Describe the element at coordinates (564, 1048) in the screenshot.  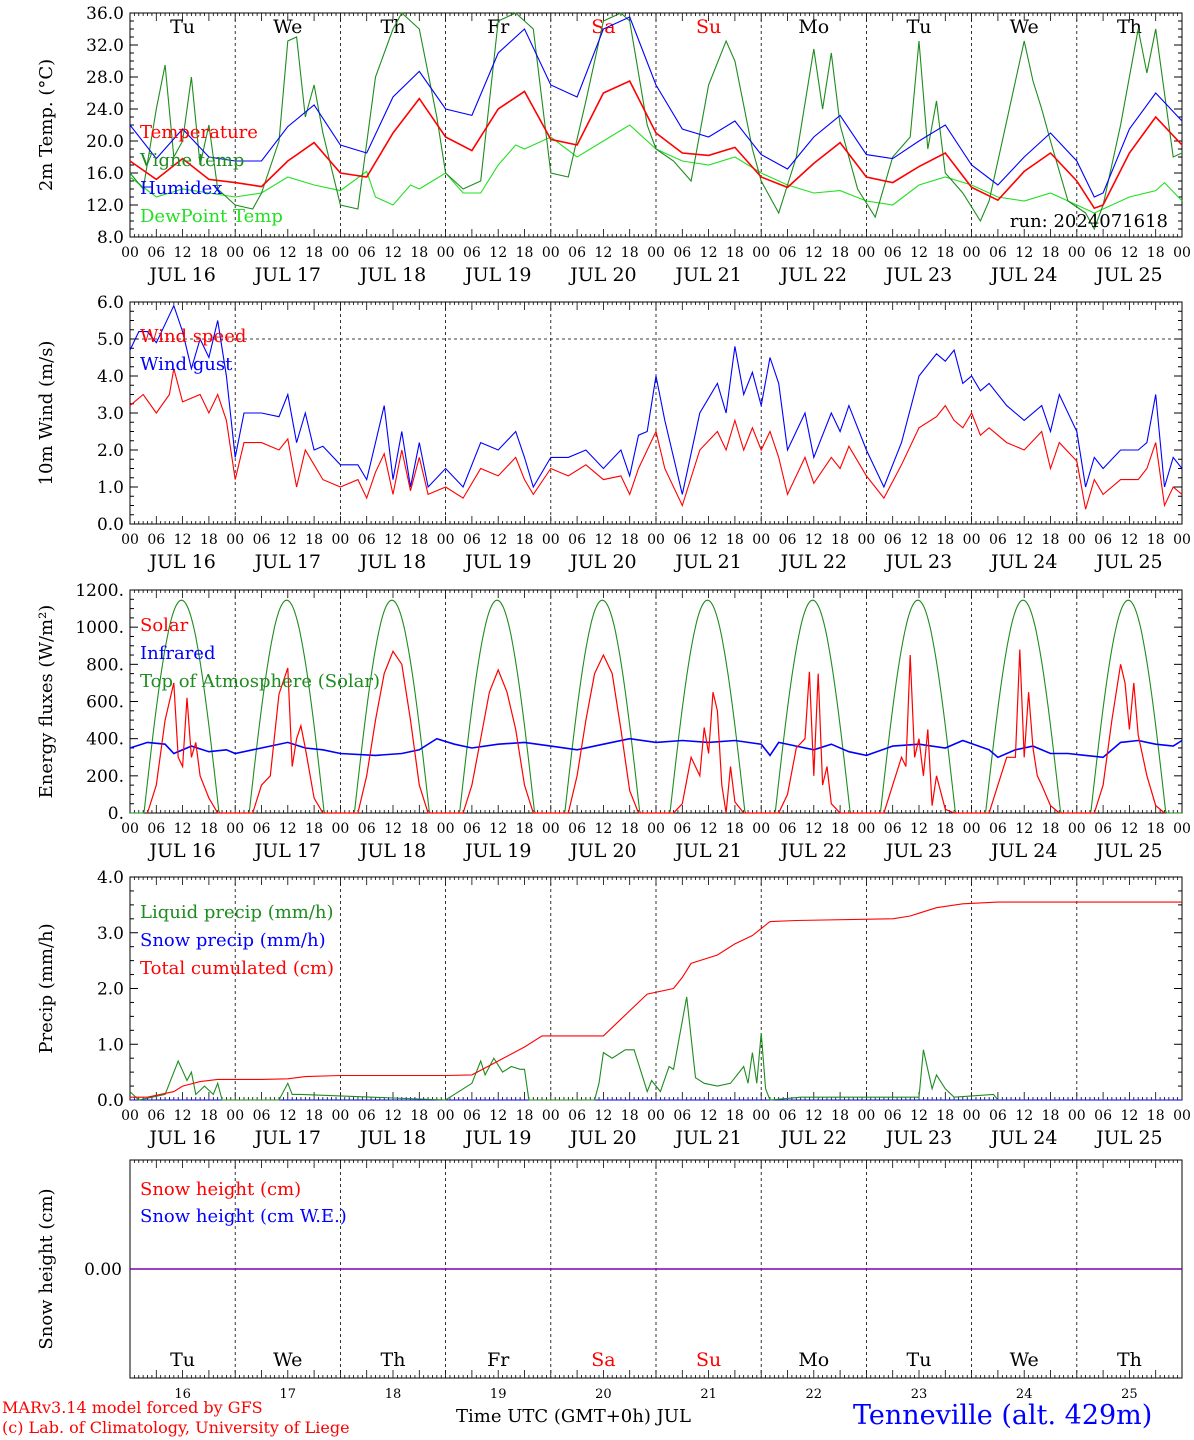
I see `series-line-liquid-precip-mm-h-` at that location.